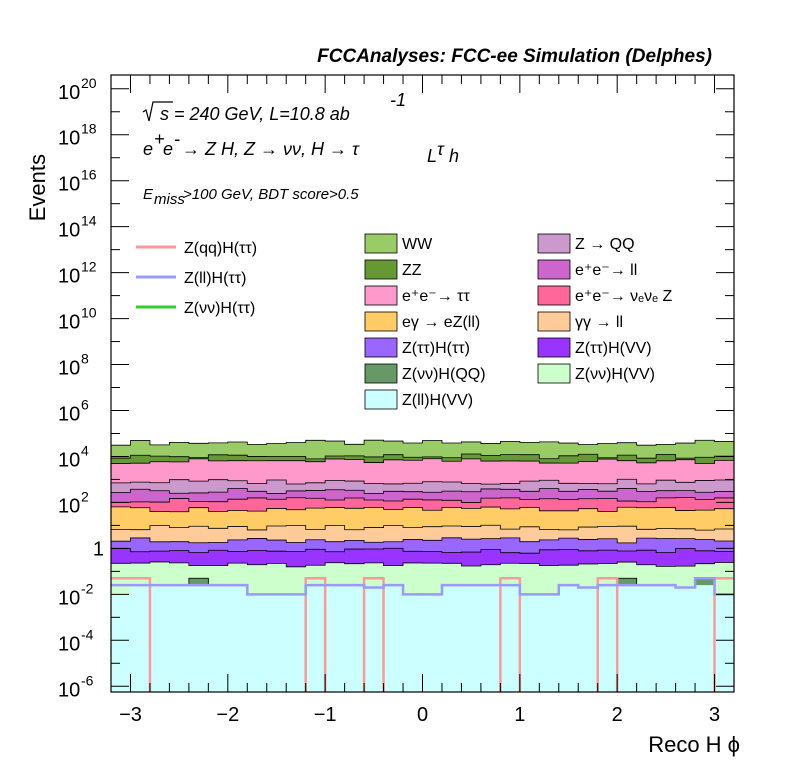 The width and height of the screenshot is (796, 777). I want to click on y-tick-exponent: 2, so click(85, 496).